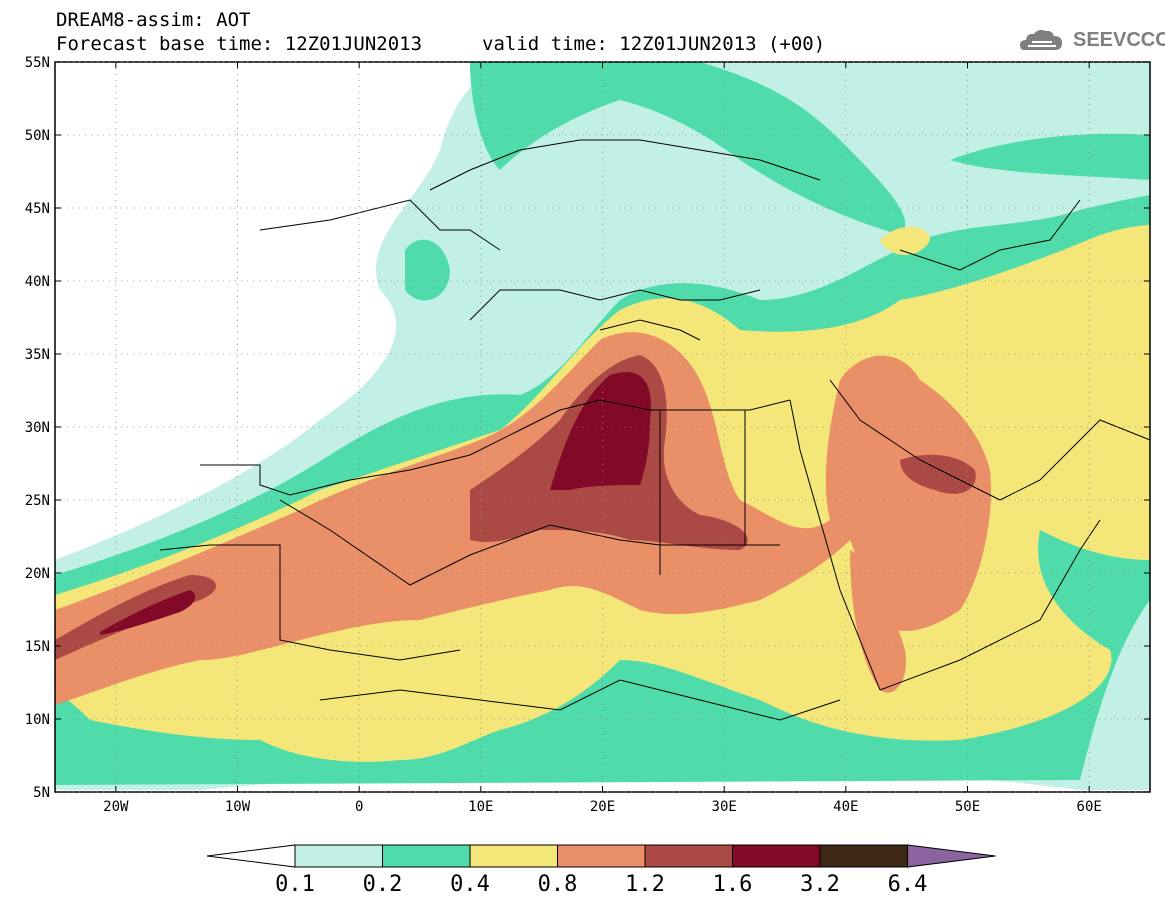  I want to click on cloud-icon, so click(1041, 40).